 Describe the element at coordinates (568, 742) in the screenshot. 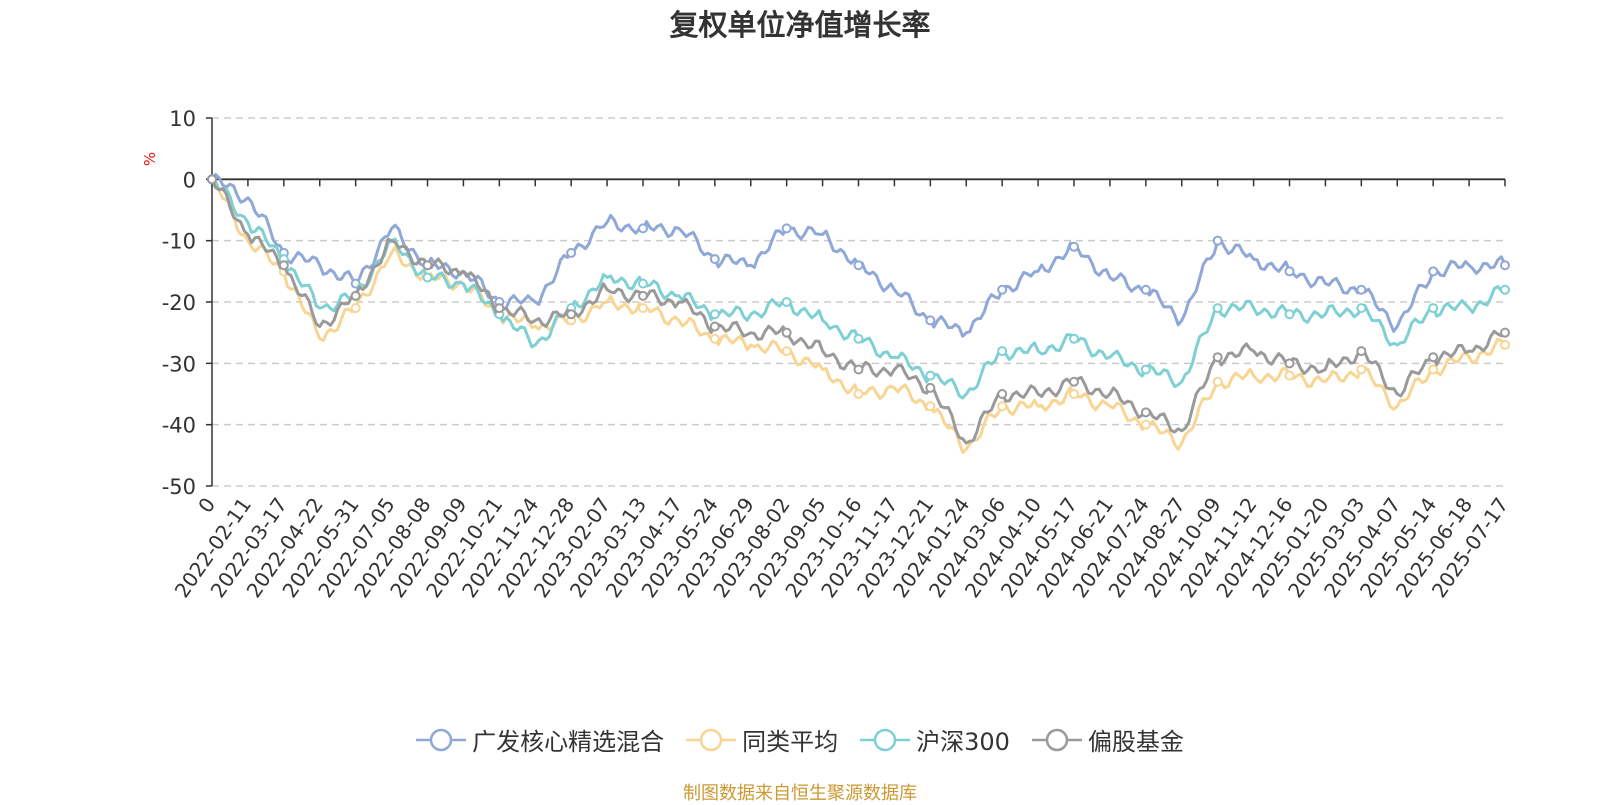

I see `legend-label: 广发核心精选混合` at that location.